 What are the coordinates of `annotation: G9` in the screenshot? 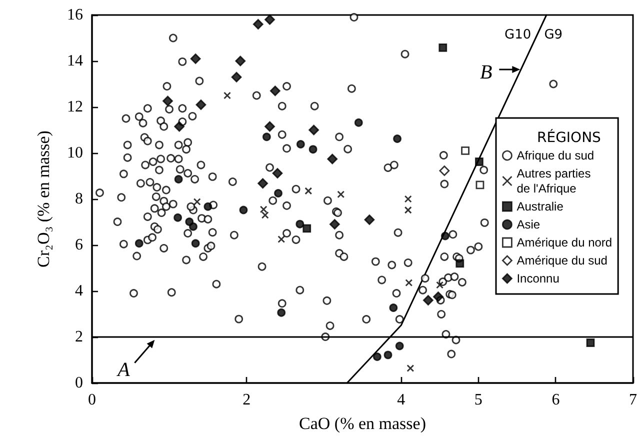 It's located at (553, 35).